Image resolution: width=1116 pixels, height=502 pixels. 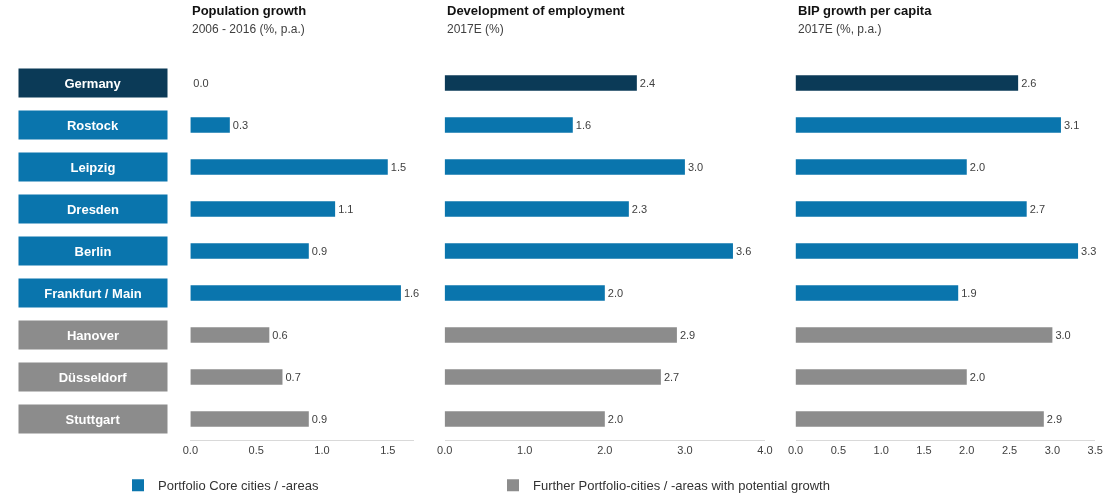 What do you see at coordinates (840, 29) in the screenshot?
I see `chart-subtitle: 2017E (%, p.a.)` at bounding box center [840, 29].